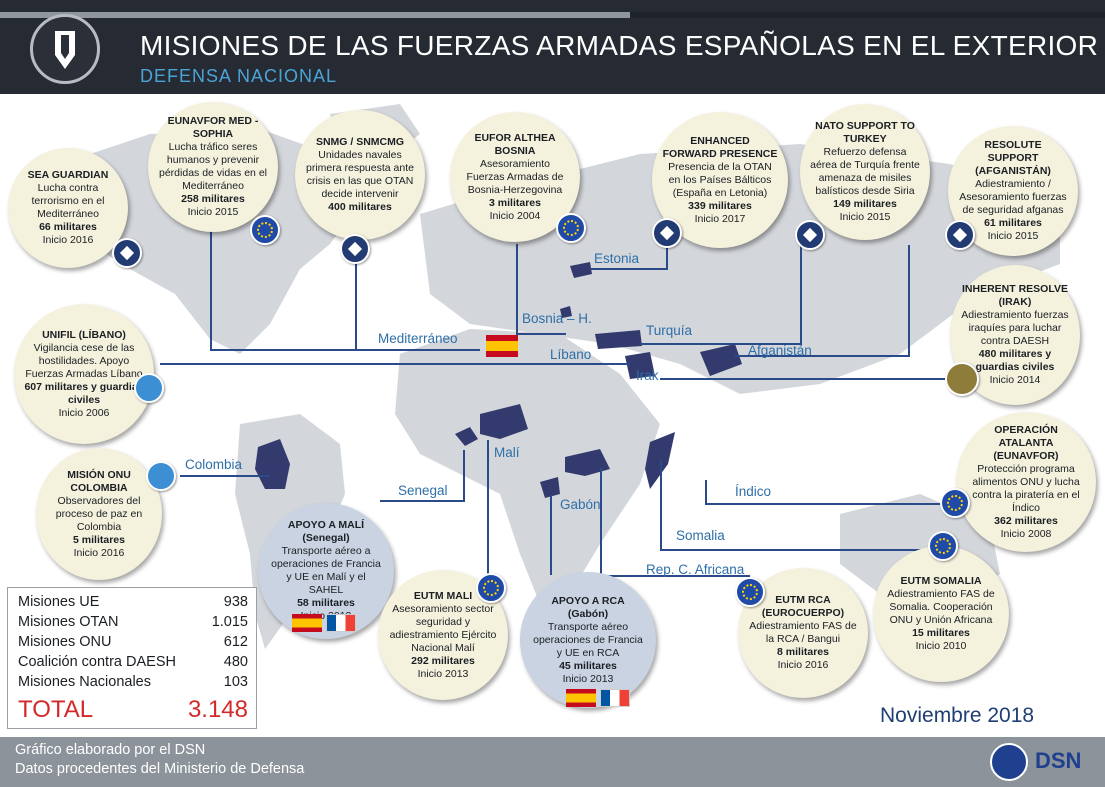  I want to click on dsn-logo: DSN, so click(1058, 760).